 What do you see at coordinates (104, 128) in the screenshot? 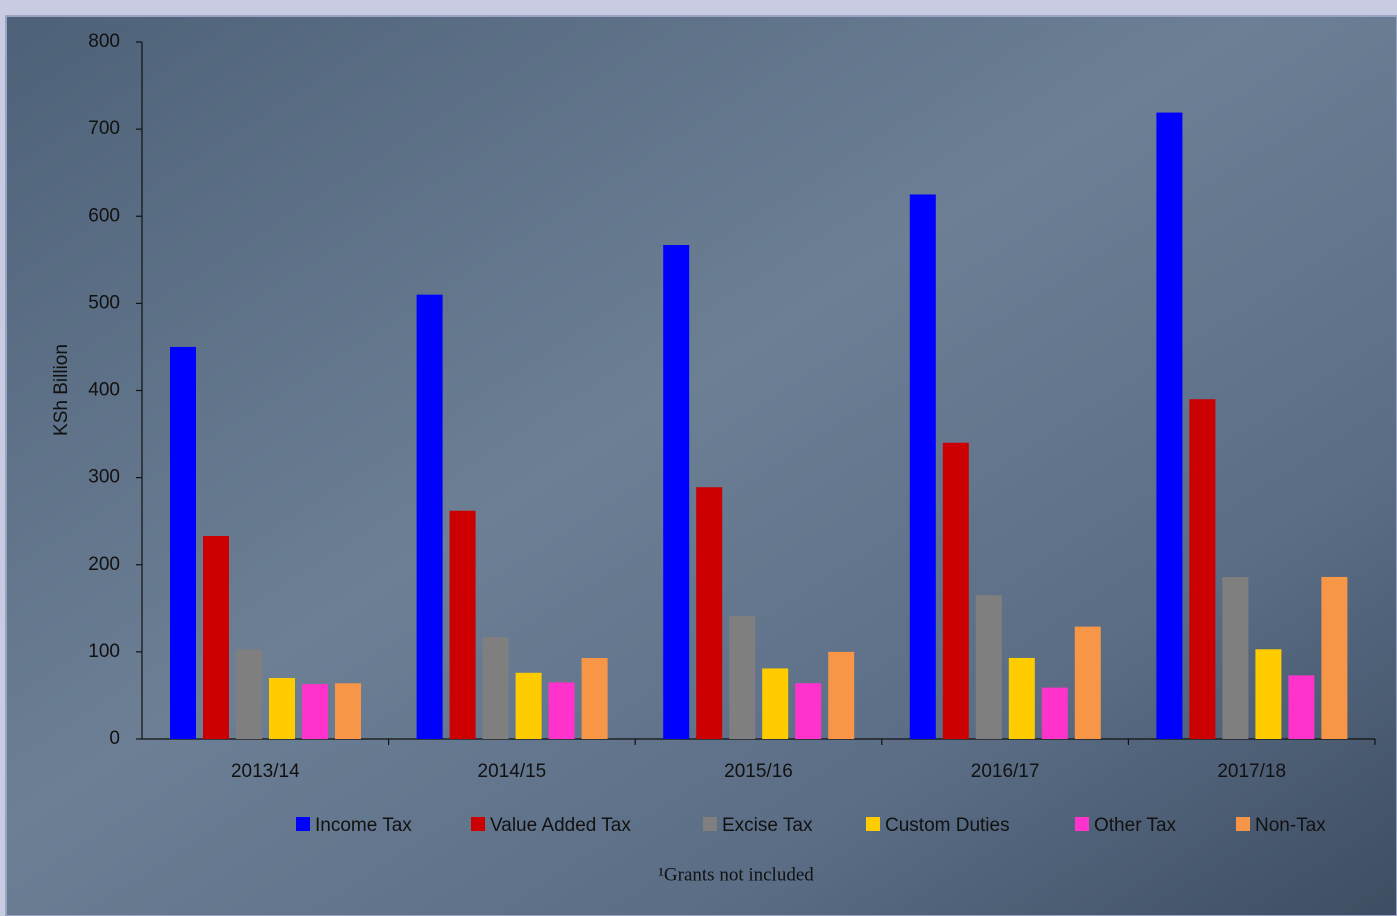
I see `y-tick-label: 700` at bounding box center [104, 128].